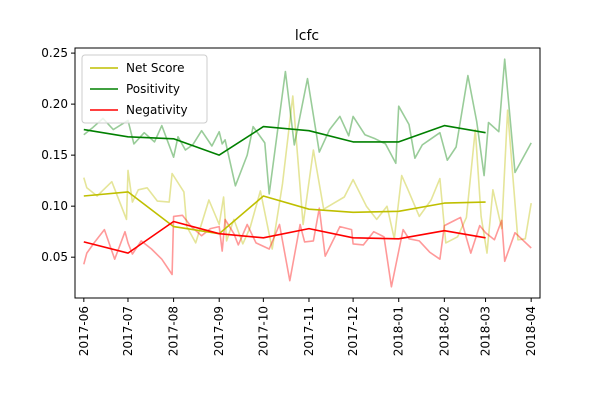 This screenshot has width=600, height=400. Describe the element at coordinates (399, 331) in the screenshot. I see `x-tick-label: 2018-01` at that location.